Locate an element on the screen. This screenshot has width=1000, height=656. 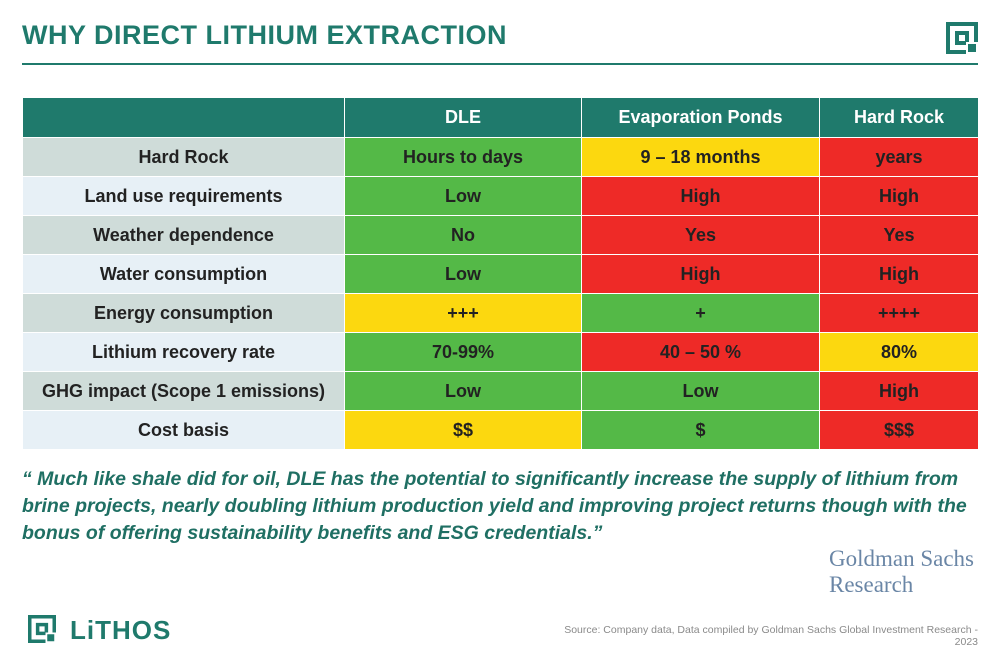
row-label: Cost basis is located at coordinates (183, 430).